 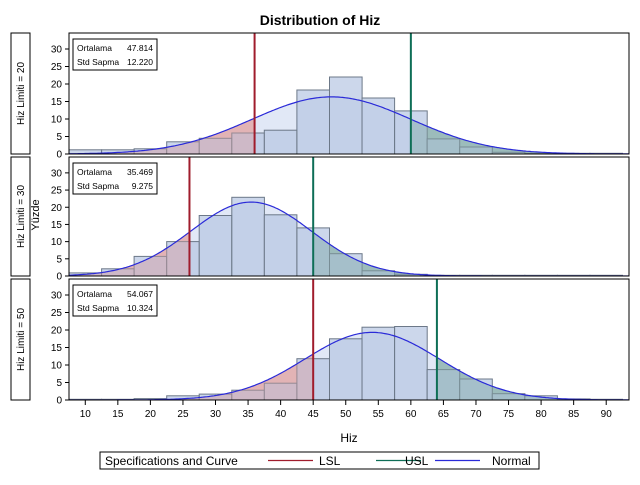 What do you see at coordinates (348, 438) in the screenshot?
I see `x-axis-label: Hiz` at bounding box center [348, 438].